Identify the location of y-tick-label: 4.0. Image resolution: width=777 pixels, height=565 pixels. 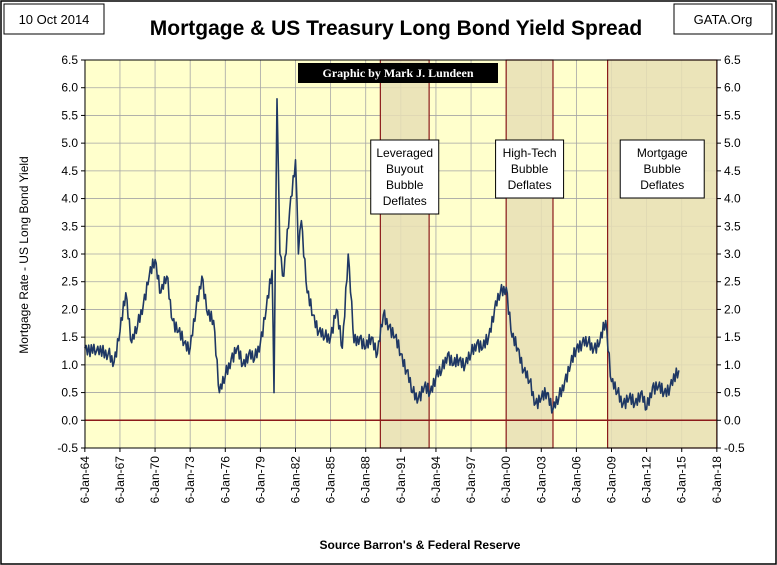
(69, 199).